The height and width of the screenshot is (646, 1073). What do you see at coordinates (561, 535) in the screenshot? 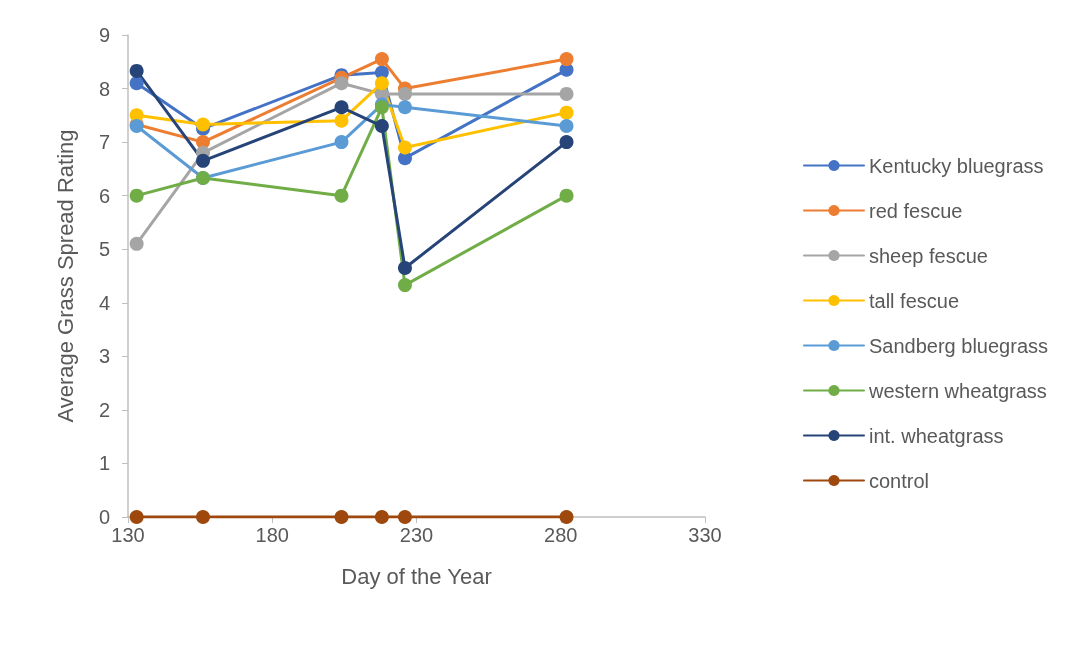
I see `x-tick-label: 280` at bounding box center [561, 535].